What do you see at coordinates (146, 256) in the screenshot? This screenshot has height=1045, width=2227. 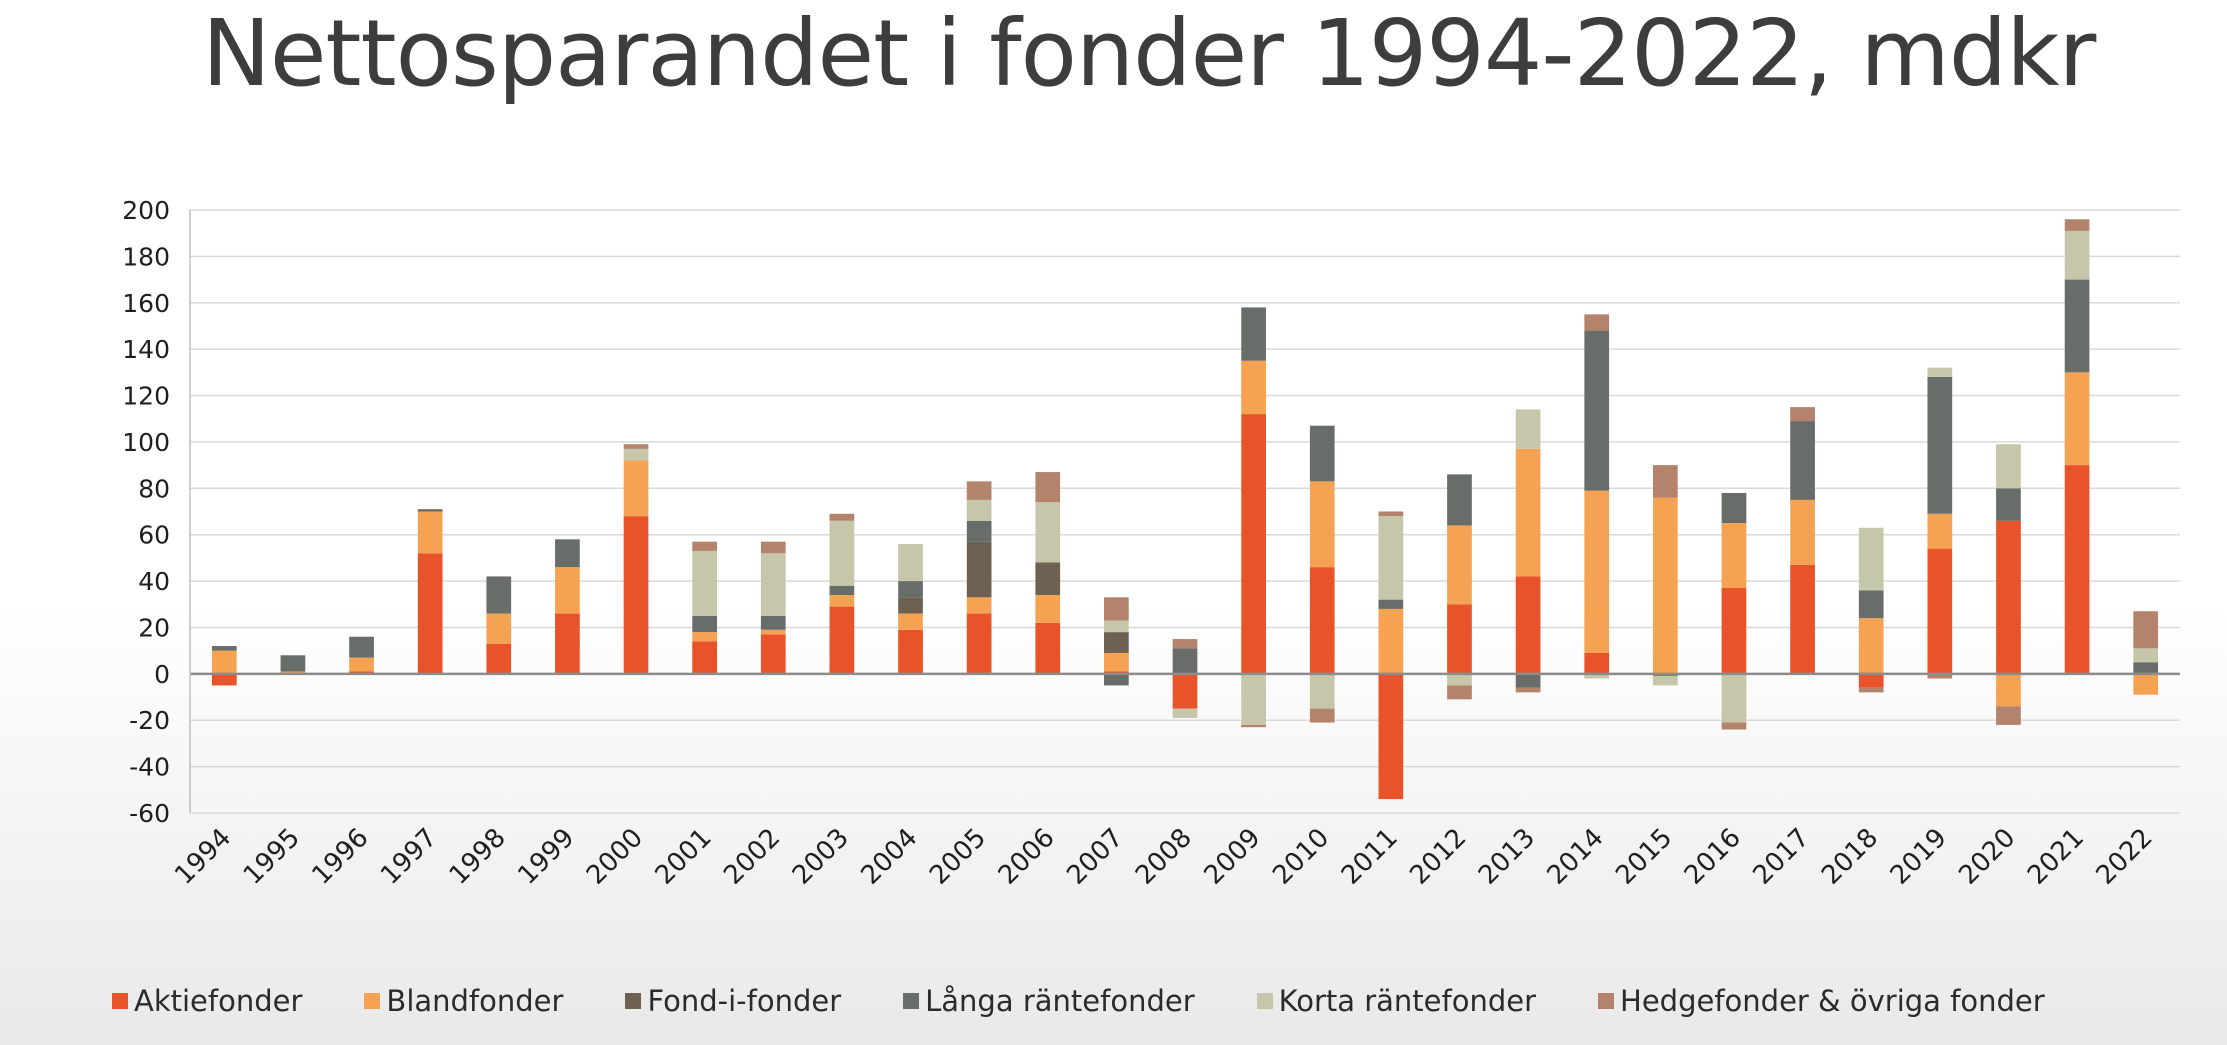 I see `y-tick-label: 180` at bounding box center [146, 256].